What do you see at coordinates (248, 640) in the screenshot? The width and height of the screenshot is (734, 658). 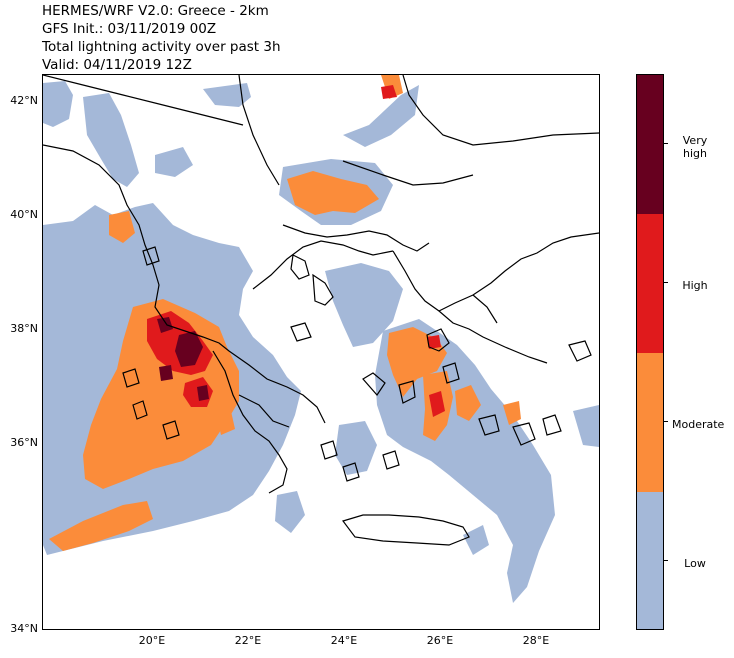 I see `lon-label-22e: 22°E` at bounding box center [248, 640].